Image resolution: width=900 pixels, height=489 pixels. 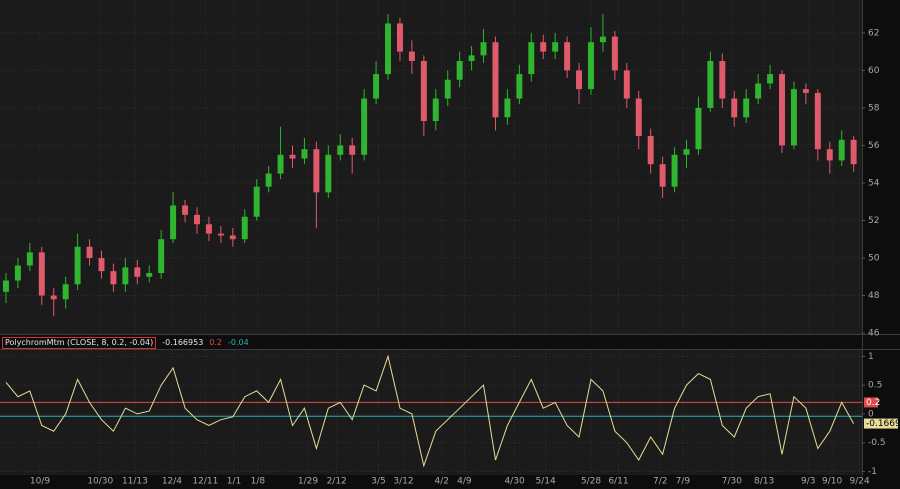 I want to click on y-tick-label: 58, so click(x=874, y=108).